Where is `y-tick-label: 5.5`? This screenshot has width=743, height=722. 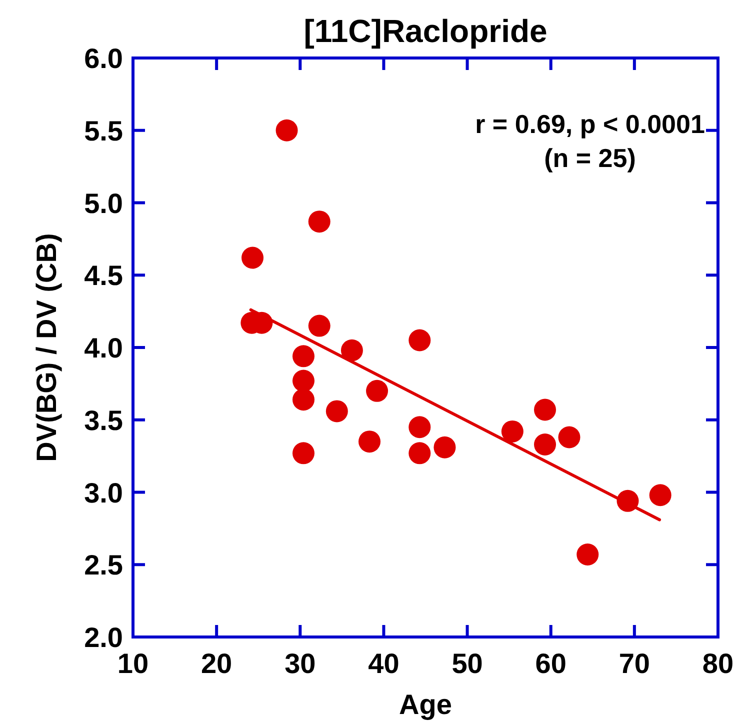 y-tick-label: 5.5 is located at coordinates (103, 130).